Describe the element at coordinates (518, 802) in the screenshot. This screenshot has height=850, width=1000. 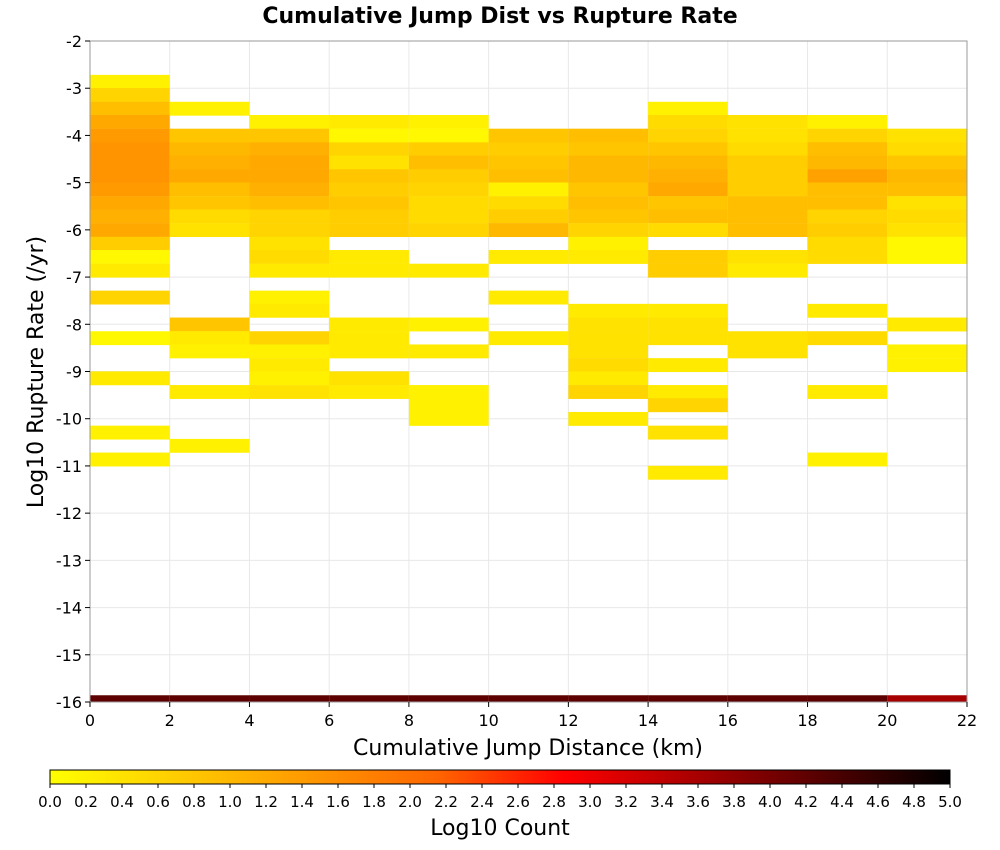
I see `colorbar-tick-label: 2.6` at that location.